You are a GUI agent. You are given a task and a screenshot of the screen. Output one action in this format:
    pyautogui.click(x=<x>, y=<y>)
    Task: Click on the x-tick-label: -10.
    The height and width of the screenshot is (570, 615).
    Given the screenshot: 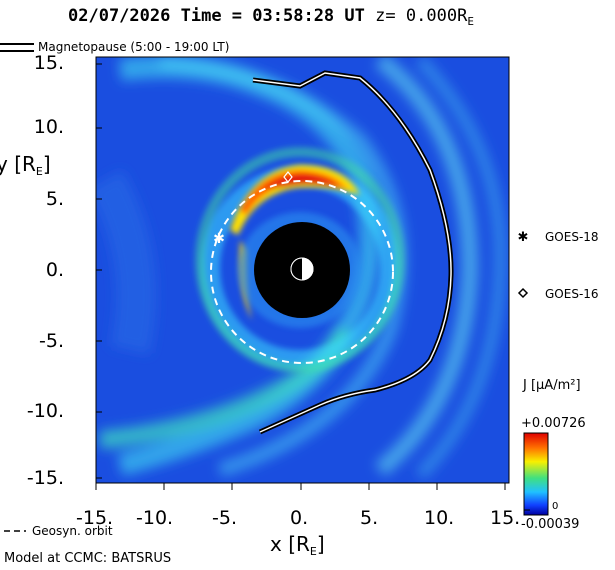 What is the action you would take?
    pyautogui.click(x=155, y=518)
    